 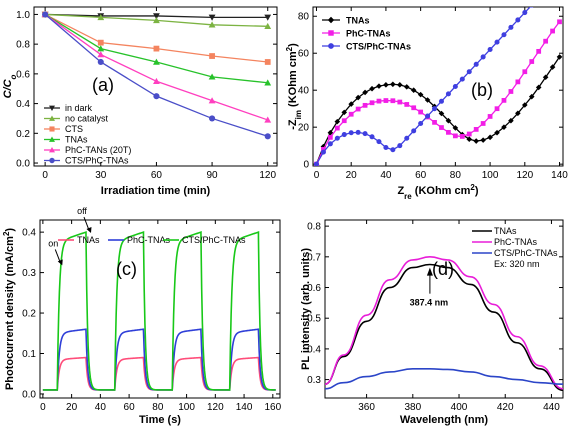 I want to click on x-tick-label: 0, so click(x=45, y=175).